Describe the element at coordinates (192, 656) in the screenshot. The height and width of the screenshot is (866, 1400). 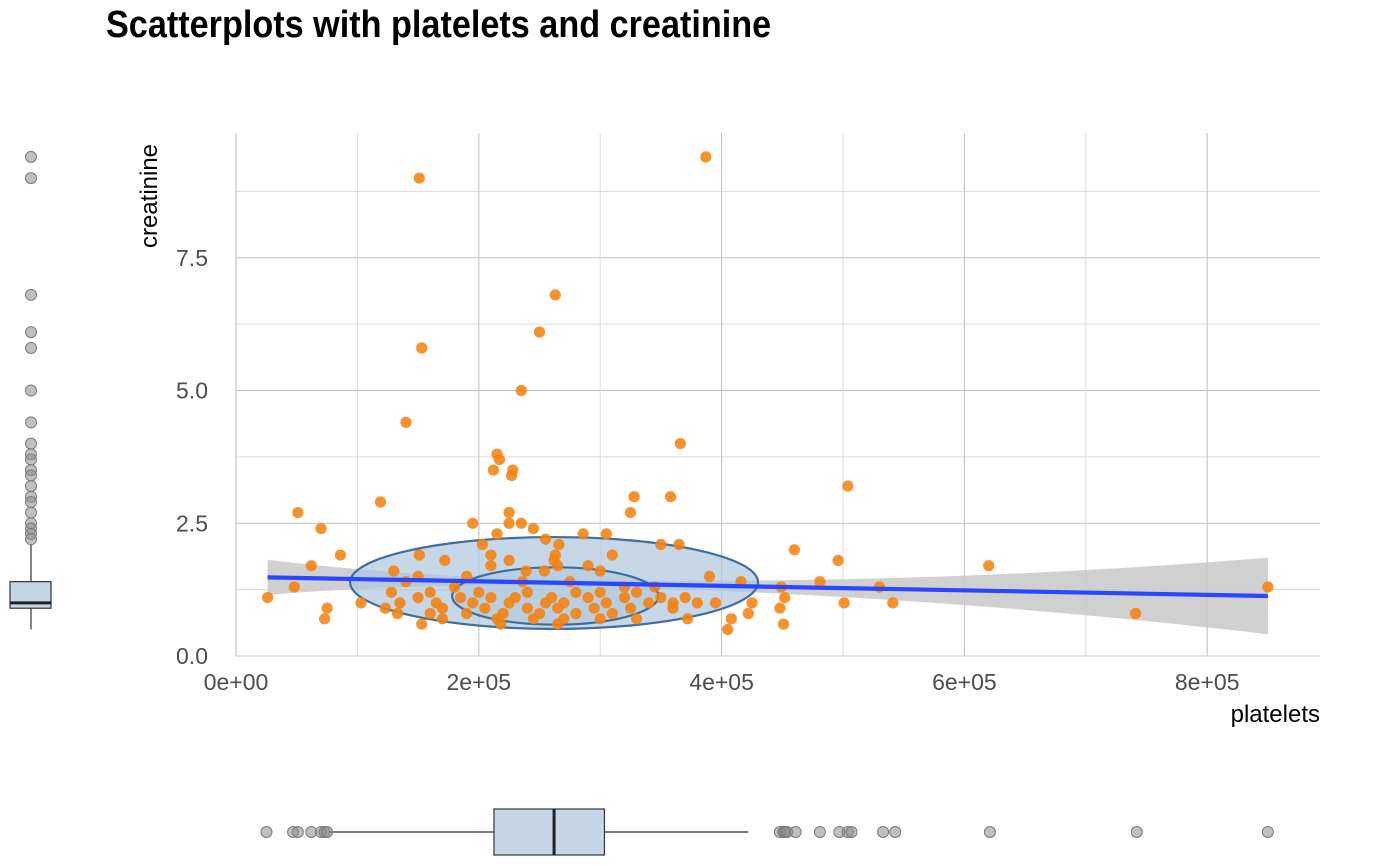
I see `y-tick-label: 0.0` at that location.